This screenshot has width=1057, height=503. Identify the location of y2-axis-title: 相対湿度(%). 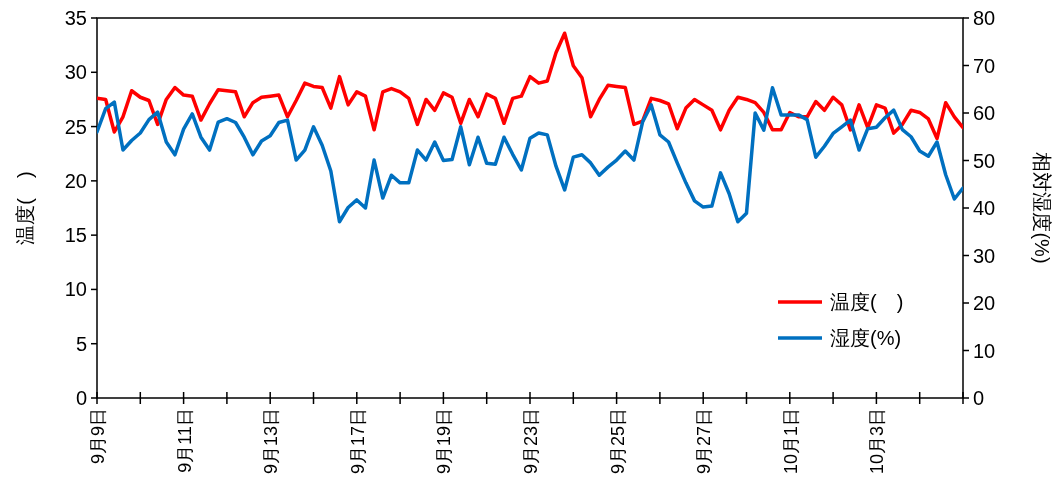
(1042, 208).